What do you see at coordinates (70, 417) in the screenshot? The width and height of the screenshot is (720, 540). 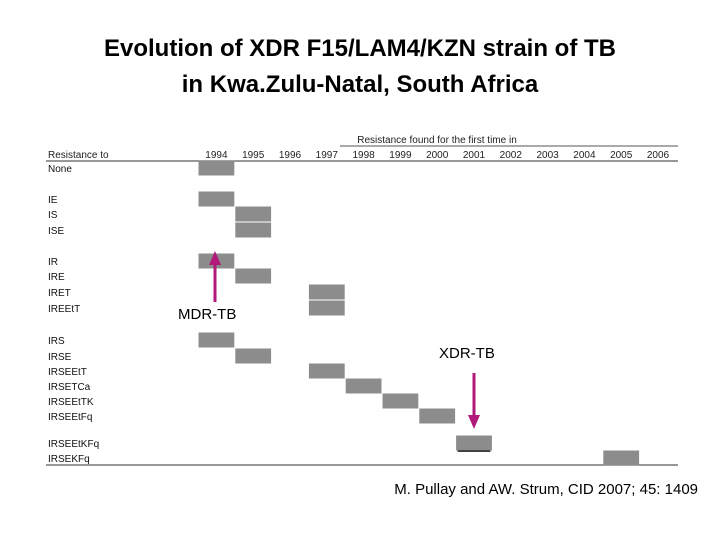 I see `row-label: IRSEEtFq` at bounding box center [70, 417].